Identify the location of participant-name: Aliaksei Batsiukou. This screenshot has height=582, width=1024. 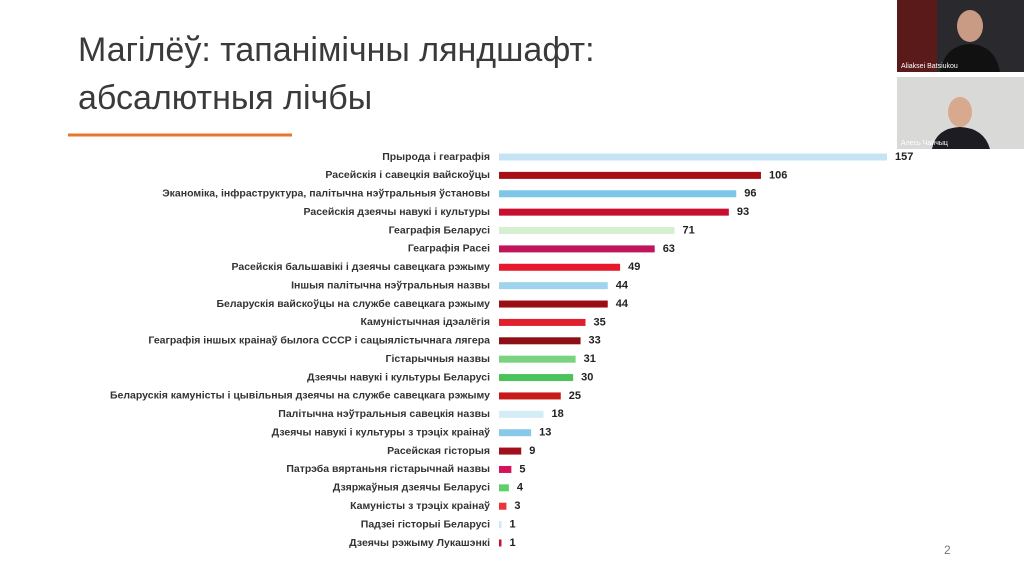
(929, 66).